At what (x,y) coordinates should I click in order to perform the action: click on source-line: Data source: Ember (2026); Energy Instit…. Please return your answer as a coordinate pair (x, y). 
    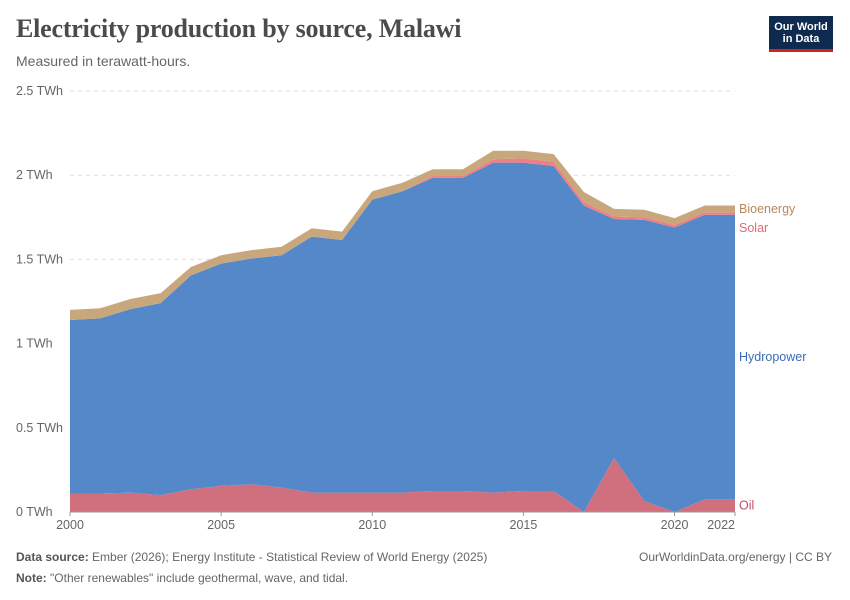
    Looking at the image, I should click on (251, 557).